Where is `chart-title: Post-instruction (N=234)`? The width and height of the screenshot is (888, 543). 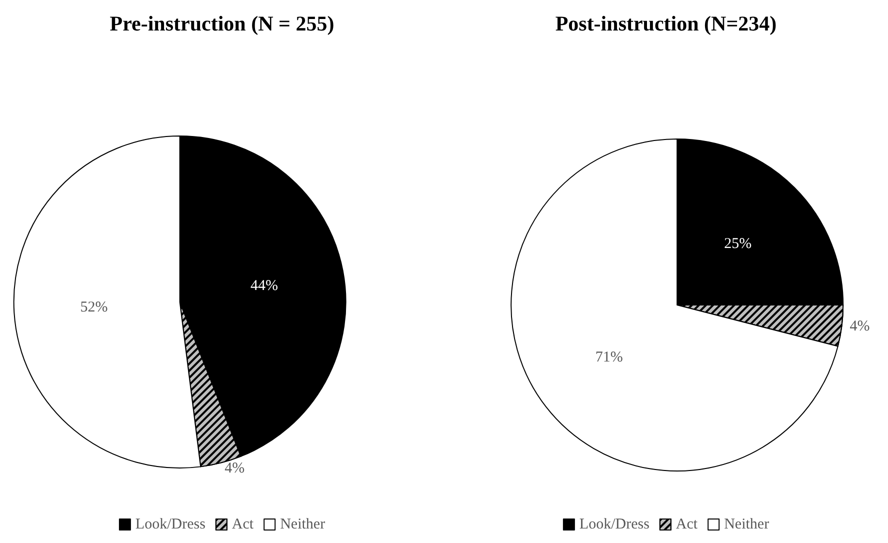
chart-title: Post-instruction (N=234) is located at coordinates (666, 24).